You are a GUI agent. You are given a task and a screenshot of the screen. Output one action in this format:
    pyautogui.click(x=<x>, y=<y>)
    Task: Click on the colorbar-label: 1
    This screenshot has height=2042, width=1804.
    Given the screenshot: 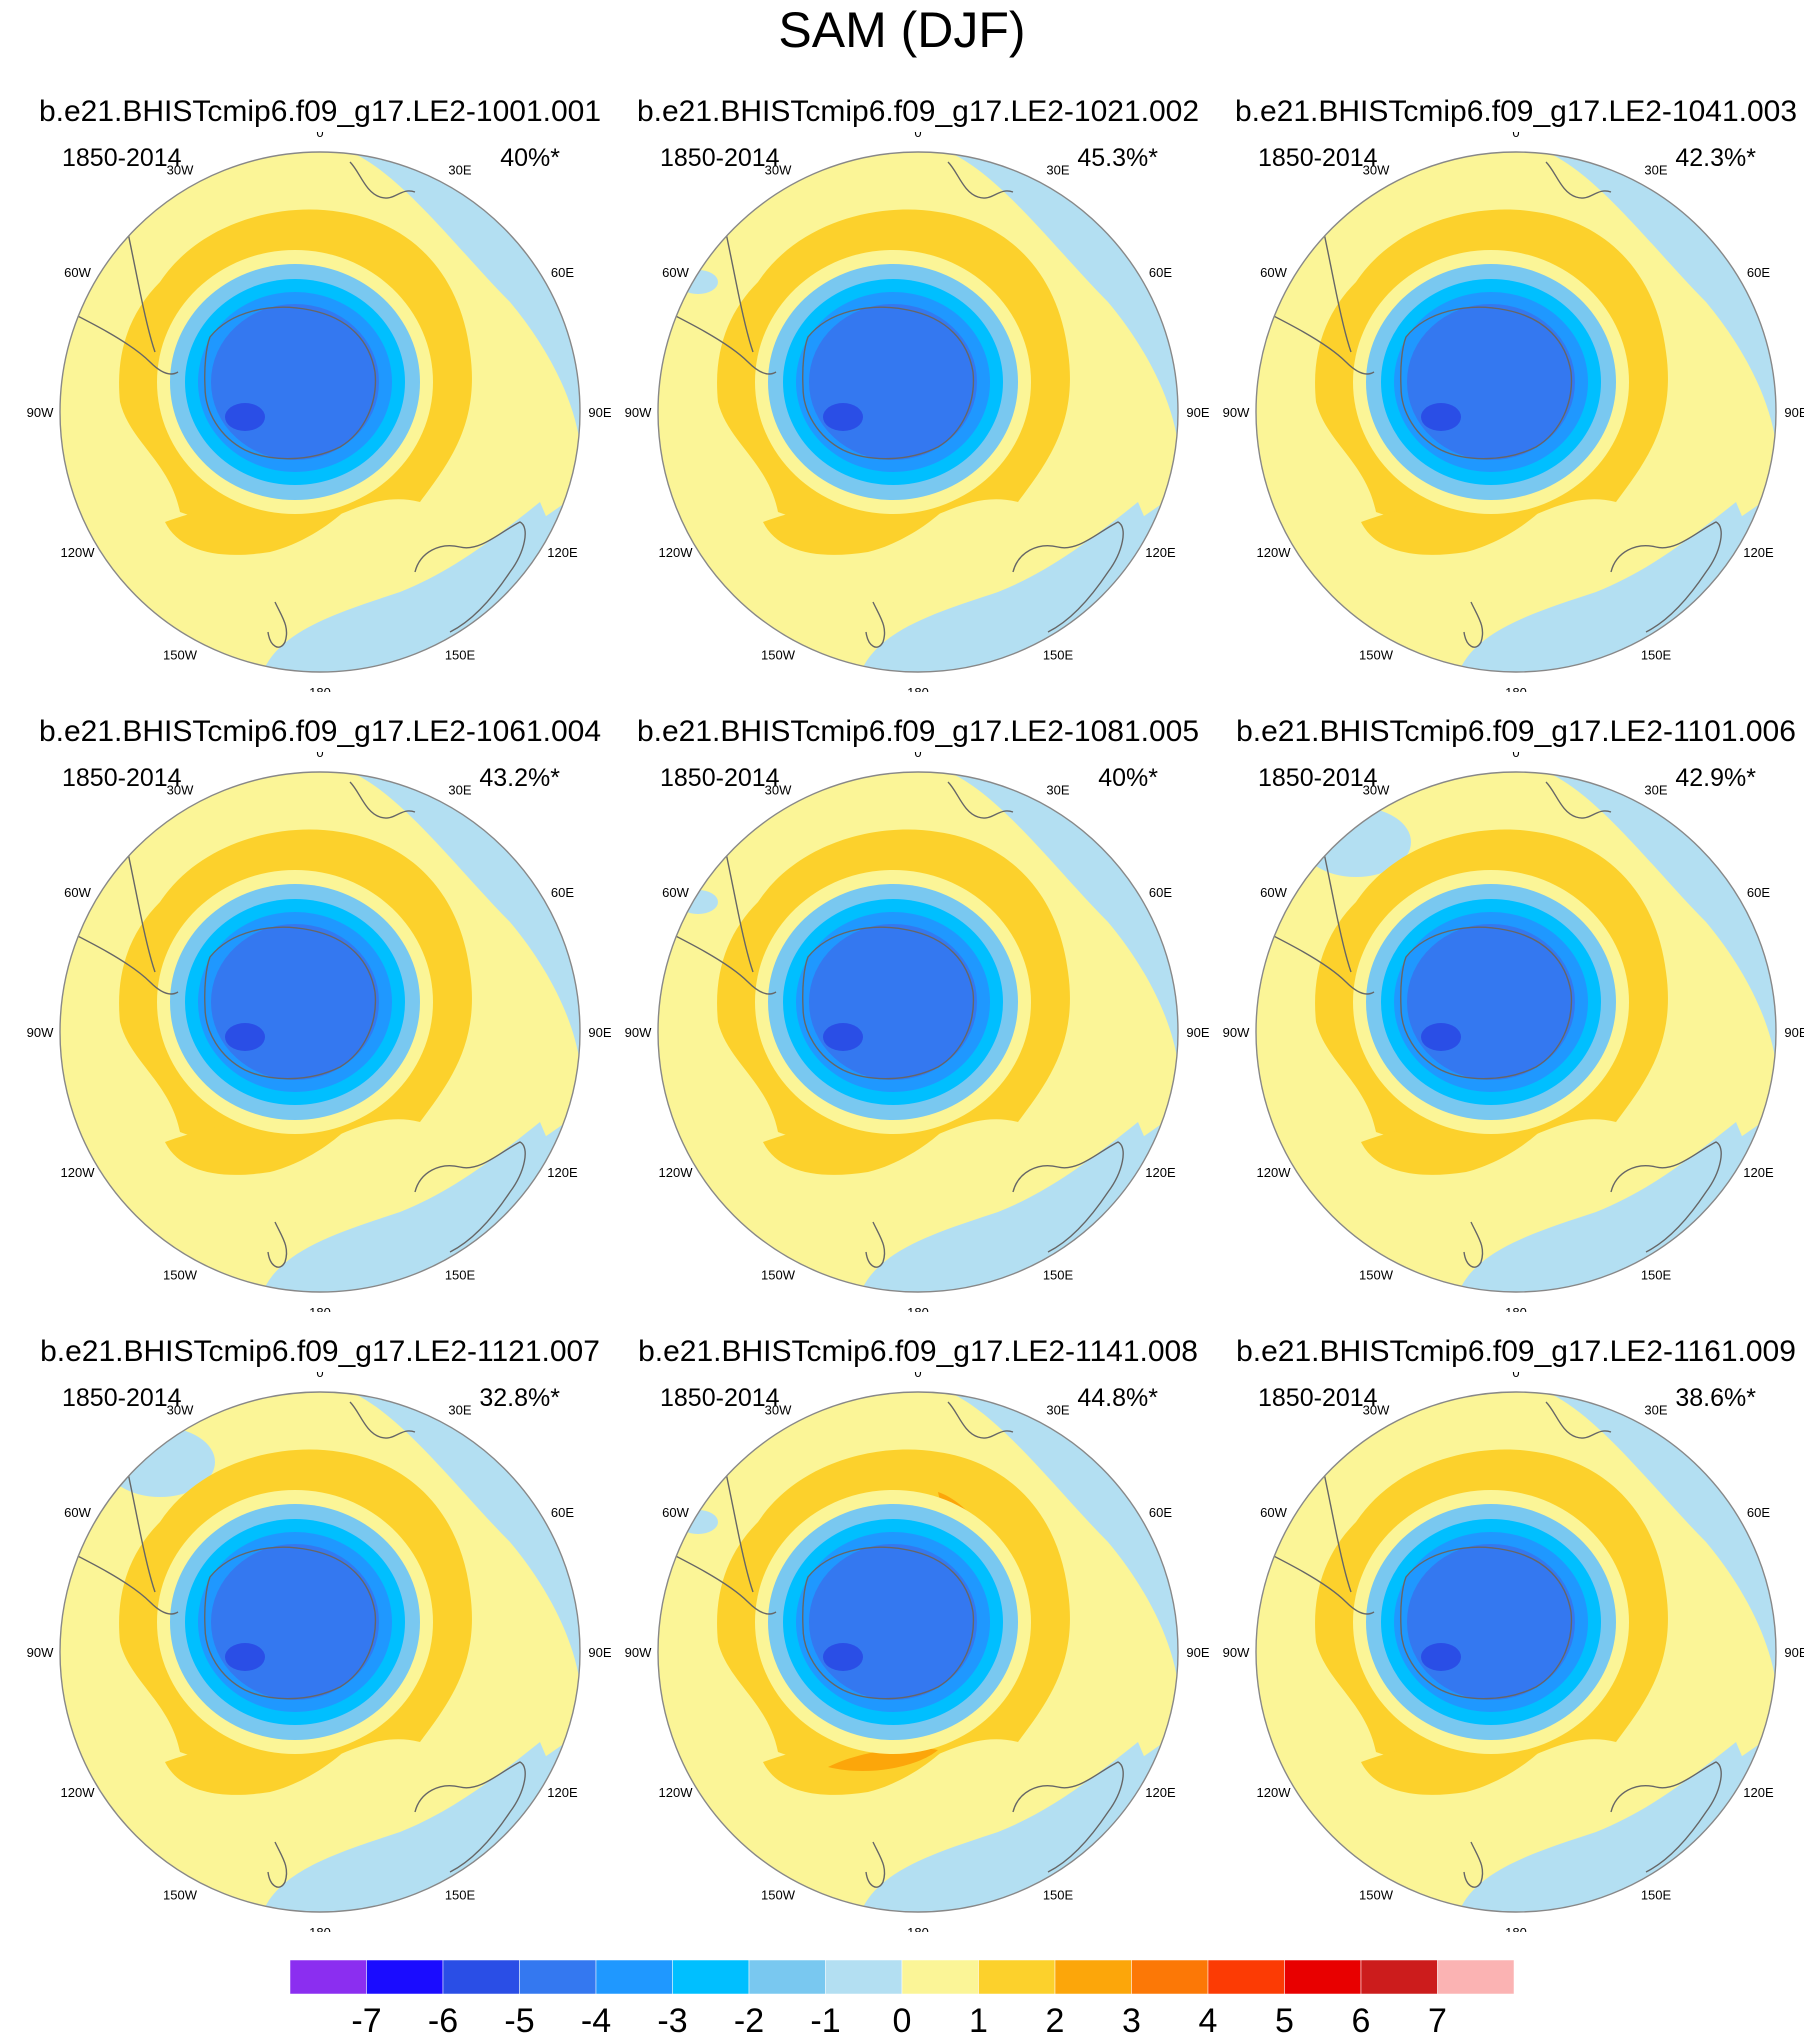 What is the action you would take?
    pyautogui.click(x=978, y=2021)
    